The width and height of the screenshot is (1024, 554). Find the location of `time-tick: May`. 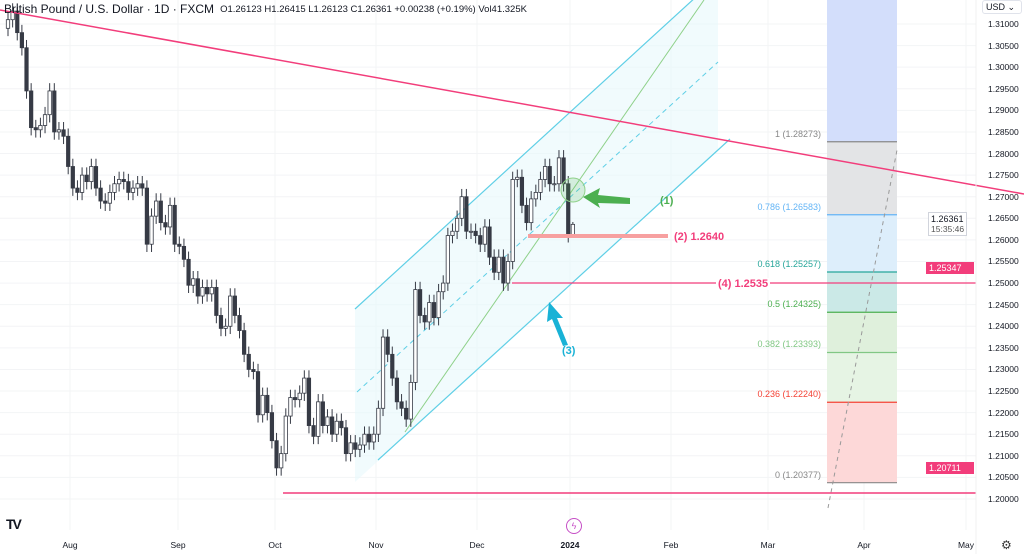

time-tick: May is located at coordinates (966, 545).